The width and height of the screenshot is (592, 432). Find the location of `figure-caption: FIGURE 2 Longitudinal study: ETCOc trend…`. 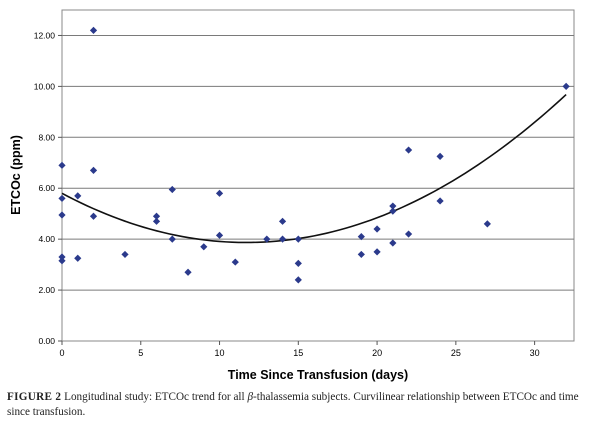

figure-caption: FIGURE 2 Longitudinal study: ETCOc trend… is located at coordinates (296, 405).